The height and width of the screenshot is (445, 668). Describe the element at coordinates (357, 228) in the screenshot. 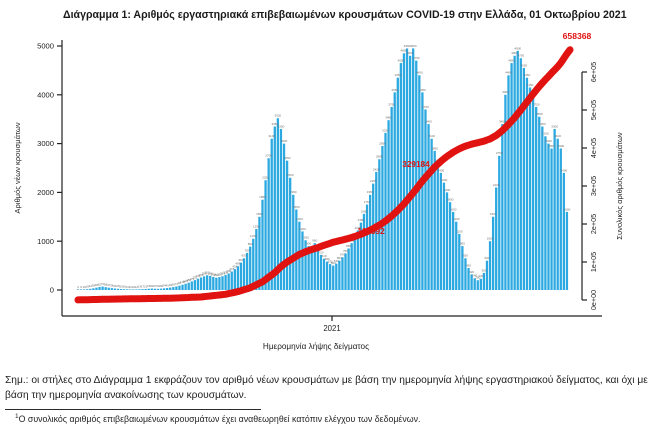

I see `bar-label: 1220` at that location.